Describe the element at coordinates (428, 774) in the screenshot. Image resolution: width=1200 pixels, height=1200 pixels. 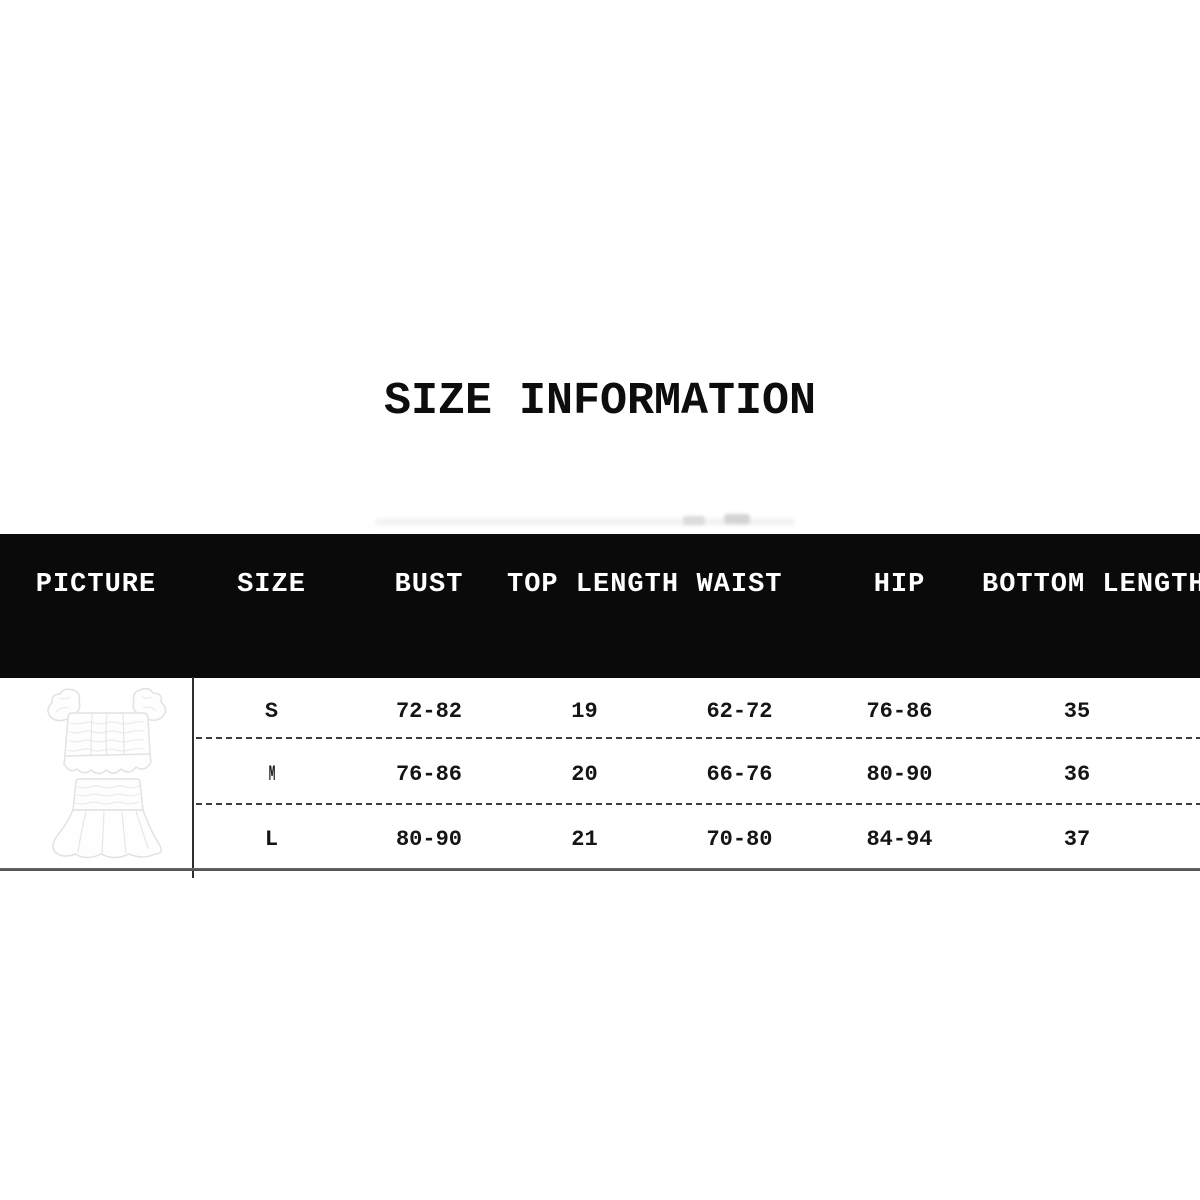
I see `bust-value: 76-86` at that location.